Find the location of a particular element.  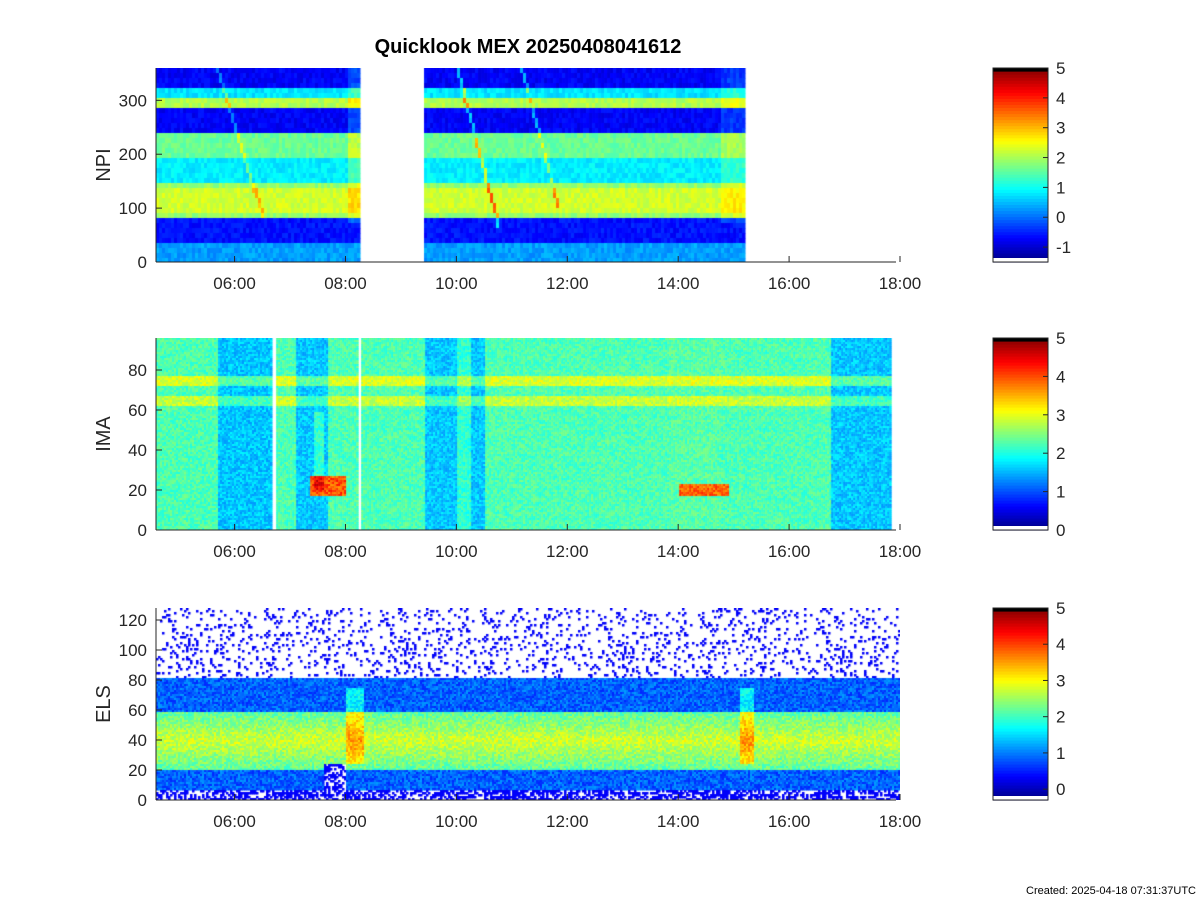

y-tick-label: 20 is located at coordinates (137, 490).